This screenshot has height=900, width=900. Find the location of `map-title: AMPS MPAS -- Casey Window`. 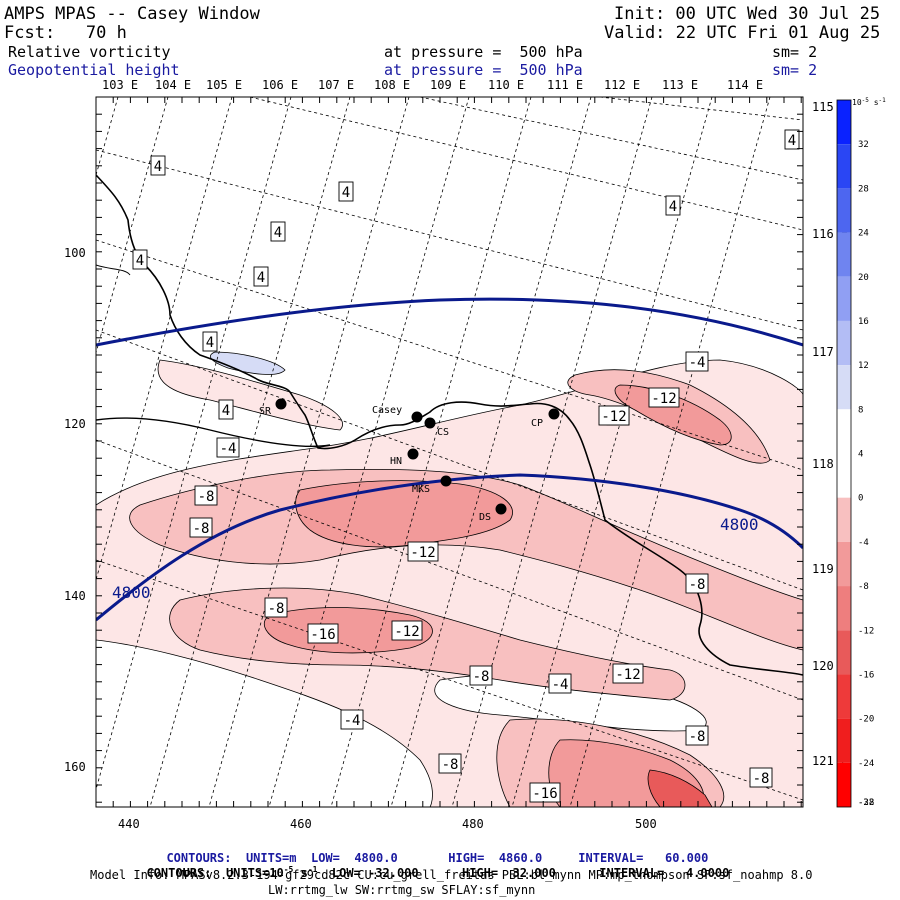

map-title: AMPS MPAS -- Casey Window is located at coordinates (132, 14).